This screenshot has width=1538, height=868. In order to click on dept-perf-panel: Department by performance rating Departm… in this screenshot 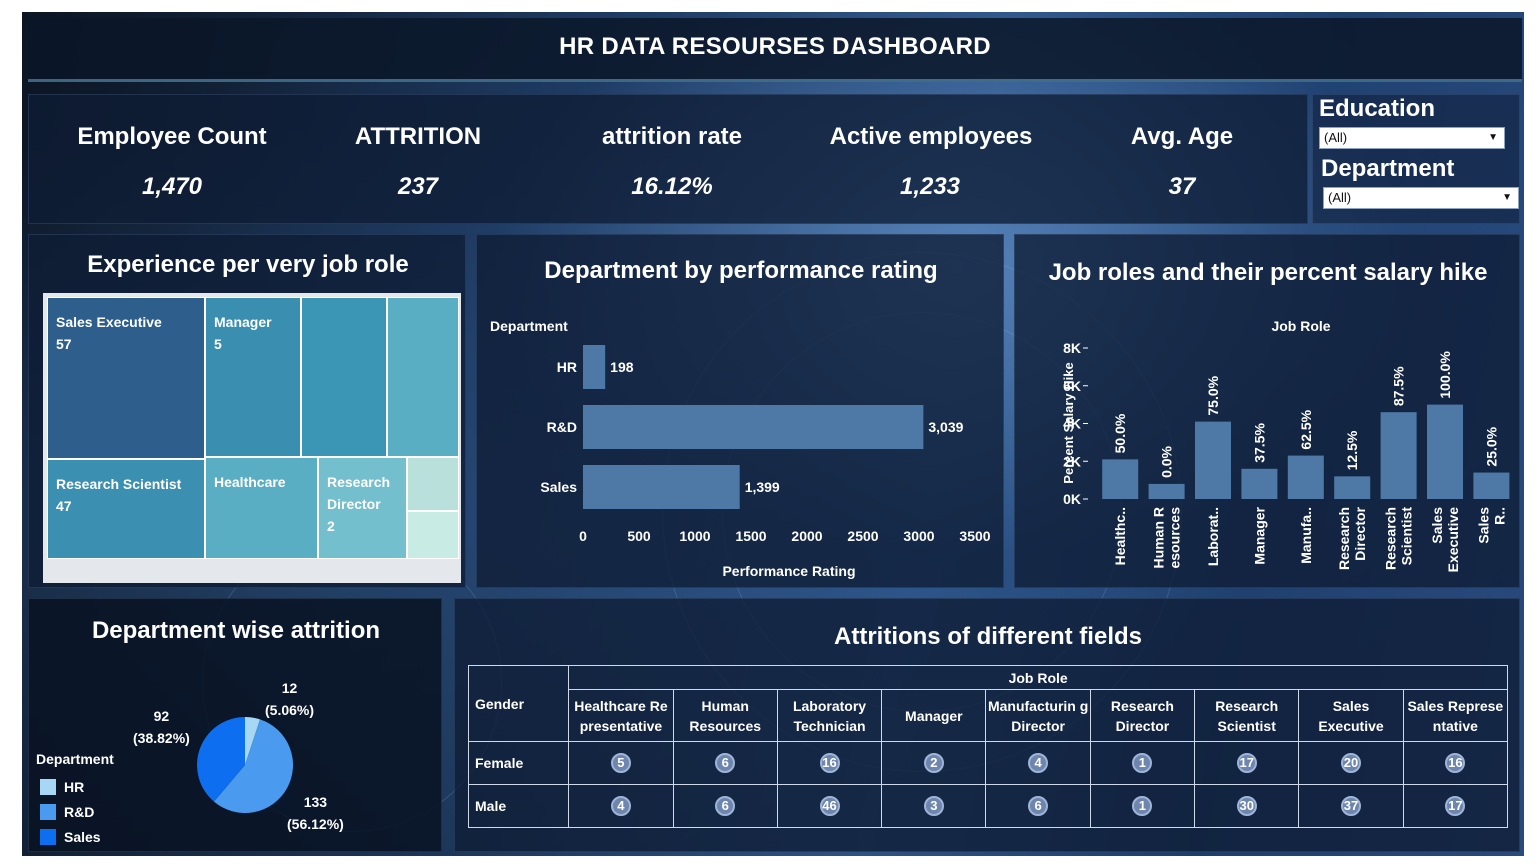, I will do `click(740, 411)`.